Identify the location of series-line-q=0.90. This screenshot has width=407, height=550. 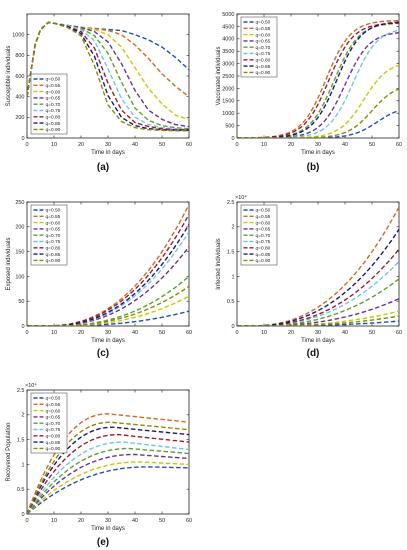
(318, 320).